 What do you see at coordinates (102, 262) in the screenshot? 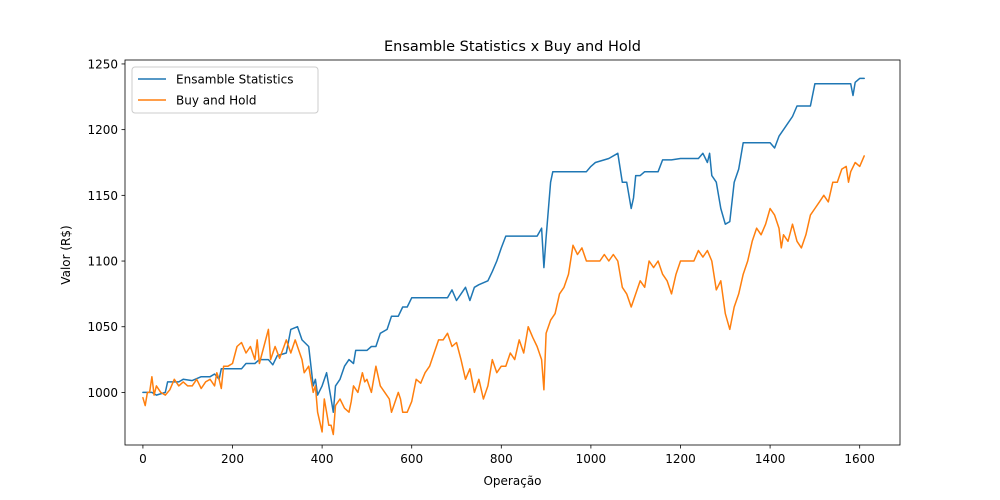
I see `y-tick-label: 1100` at bounding box center [102, 262].